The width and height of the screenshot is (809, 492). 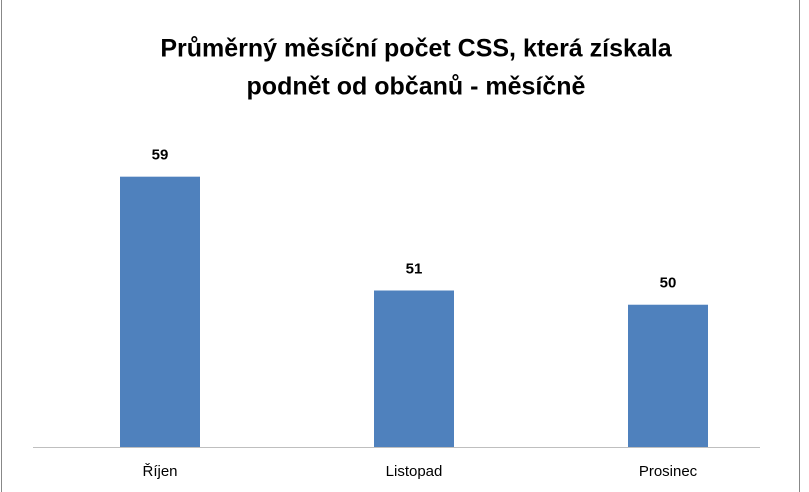 What do you see at coordinates (159, 471) in the screenshot?
I see `x-tick-label: Říjen` at bounding box center [159, 471].